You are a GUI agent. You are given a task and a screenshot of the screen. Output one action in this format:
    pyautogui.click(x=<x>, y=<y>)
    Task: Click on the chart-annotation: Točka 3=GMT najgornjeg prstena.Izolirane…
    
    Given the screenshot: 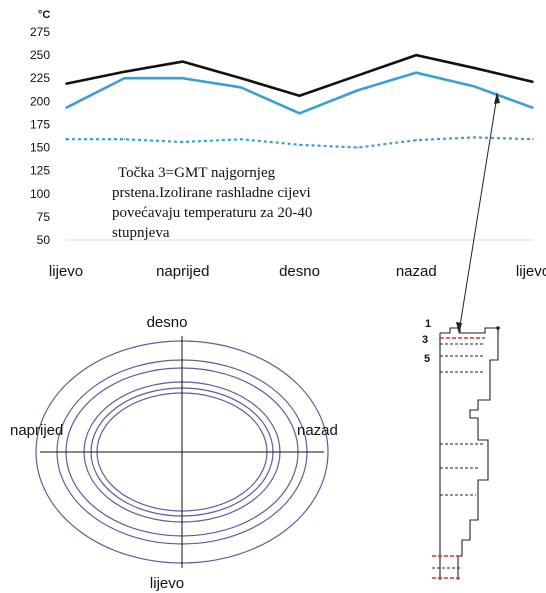 What is the action you would take?
    pyautogui.click(x=262, y=203)
    